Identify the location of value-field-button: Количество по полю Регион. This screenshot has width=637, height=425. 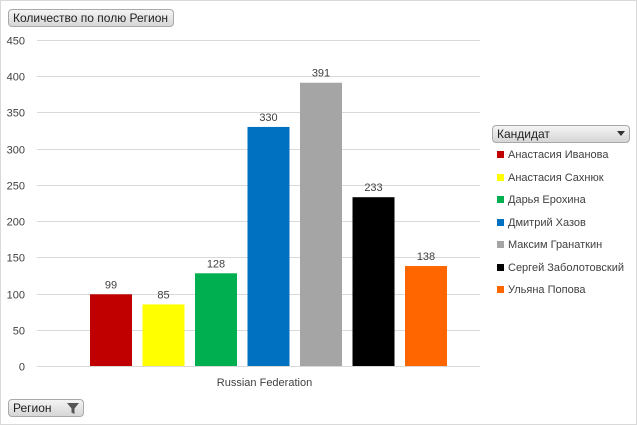
(91, 18).